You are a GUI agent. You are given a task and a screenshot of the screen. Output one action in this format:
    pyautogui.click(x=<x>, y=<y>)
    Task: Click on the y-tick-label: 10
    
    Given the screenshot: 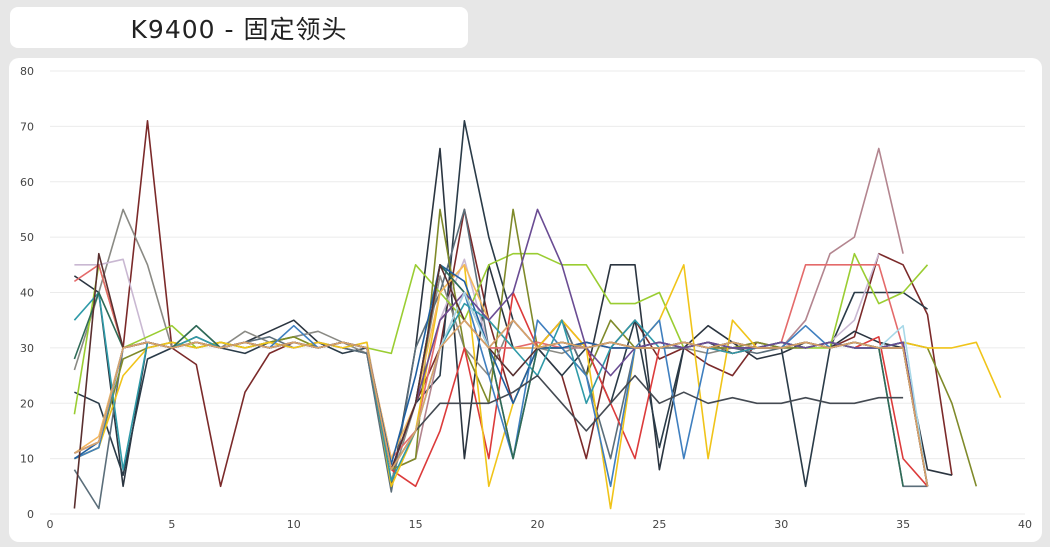 What is the action you would take?
    pyautogui.click(x=27, y=459)
    